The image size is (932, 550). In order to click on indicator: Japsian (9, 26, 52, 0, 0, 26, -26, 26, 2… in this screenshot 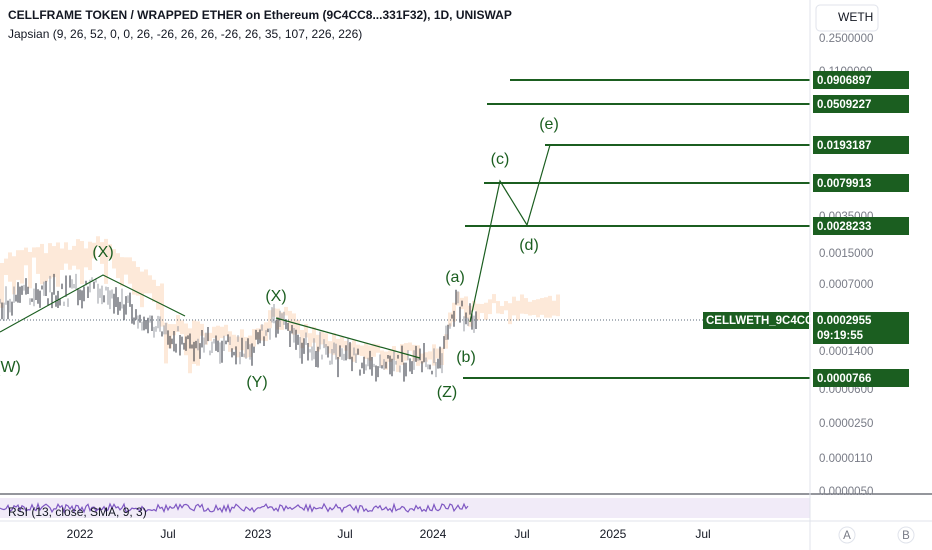, I will do `click(185, 34)`.